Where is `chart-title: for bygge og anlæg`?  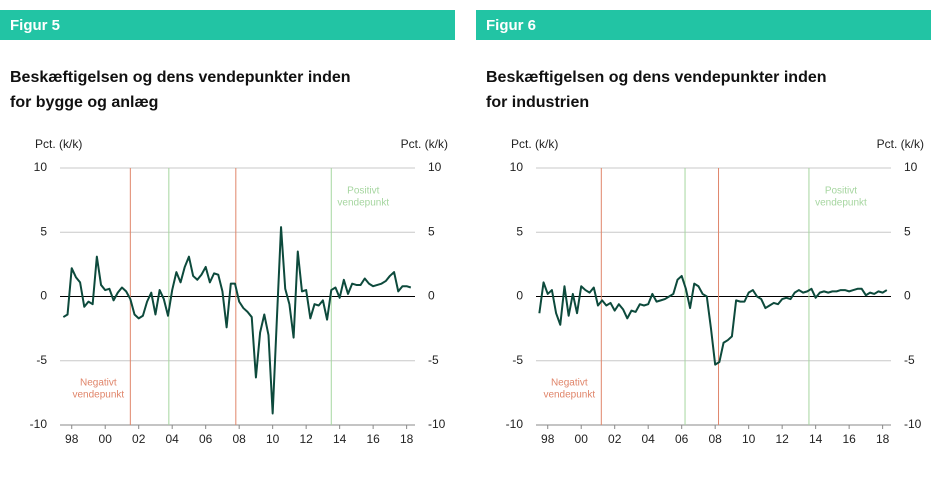
chart-title: for bygge og anlæg is located at coordinates (84, 102).